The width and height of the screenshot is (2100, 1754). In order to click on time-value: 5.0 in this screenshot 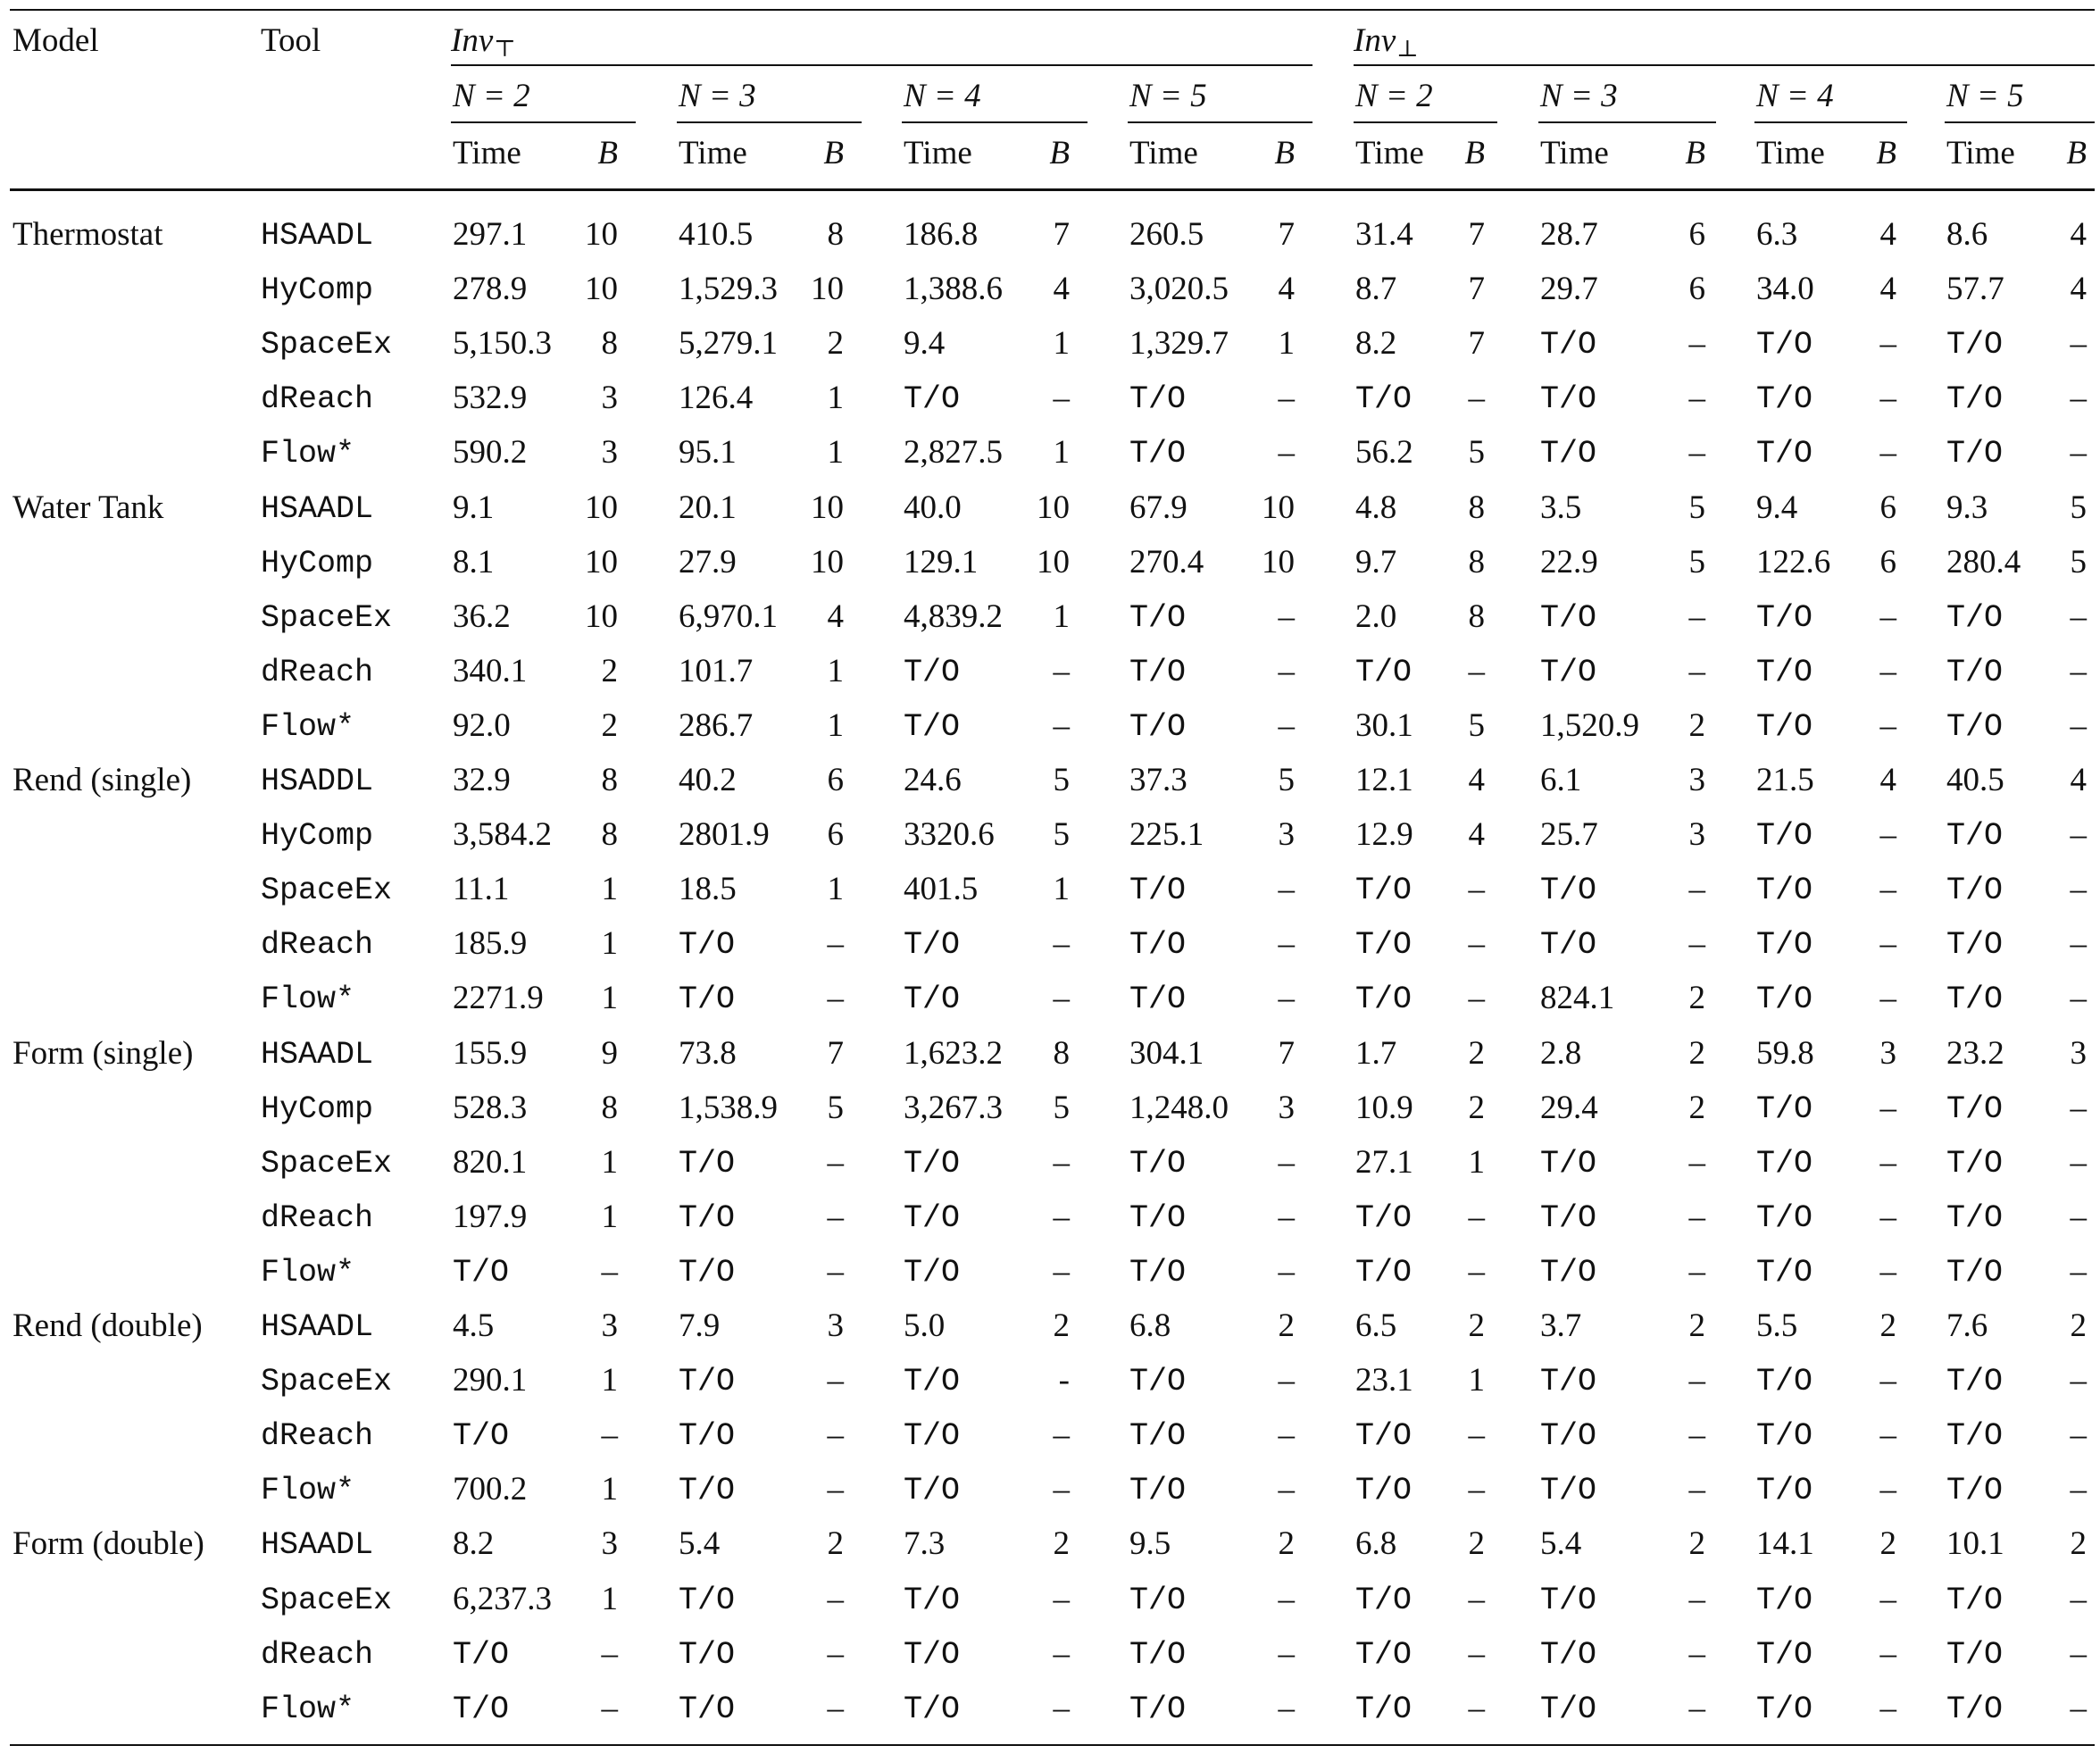, I will do `click(925, 1325)`.